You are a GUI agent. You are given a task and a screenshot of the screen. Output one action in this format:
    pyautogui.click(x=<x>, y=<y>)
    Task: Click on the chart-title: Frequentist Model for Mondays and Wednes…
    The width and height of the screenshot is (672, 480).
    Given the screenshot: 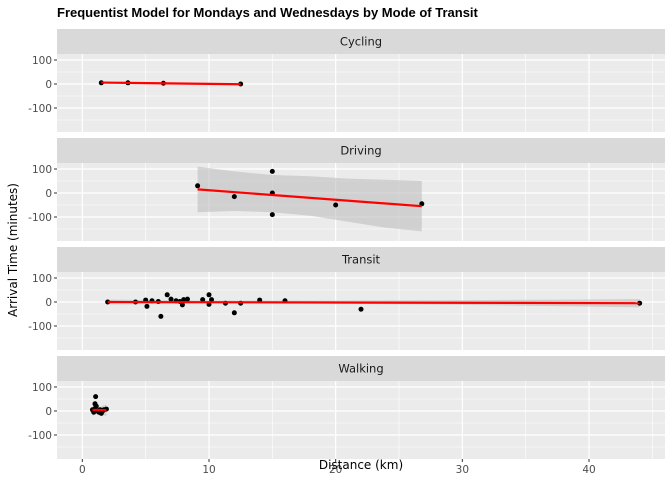 What is the action you would take?
    pyautogui.click(x=268, y=12)
    